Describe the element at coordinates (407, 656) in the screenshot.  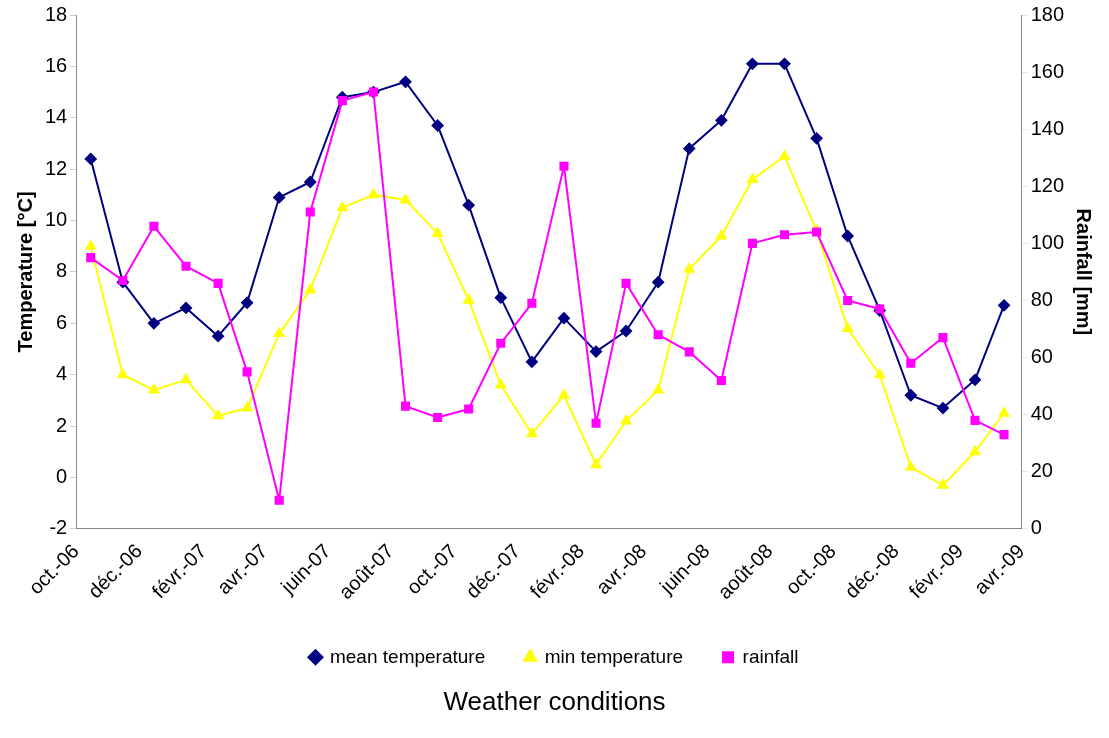
I see `legend-label: mean temperature` at that location.